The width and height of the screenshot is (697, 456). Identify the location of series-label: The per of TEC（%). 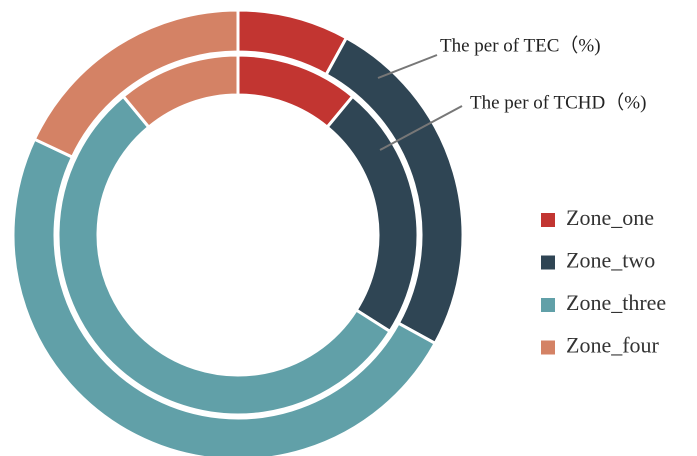
(520, 45).